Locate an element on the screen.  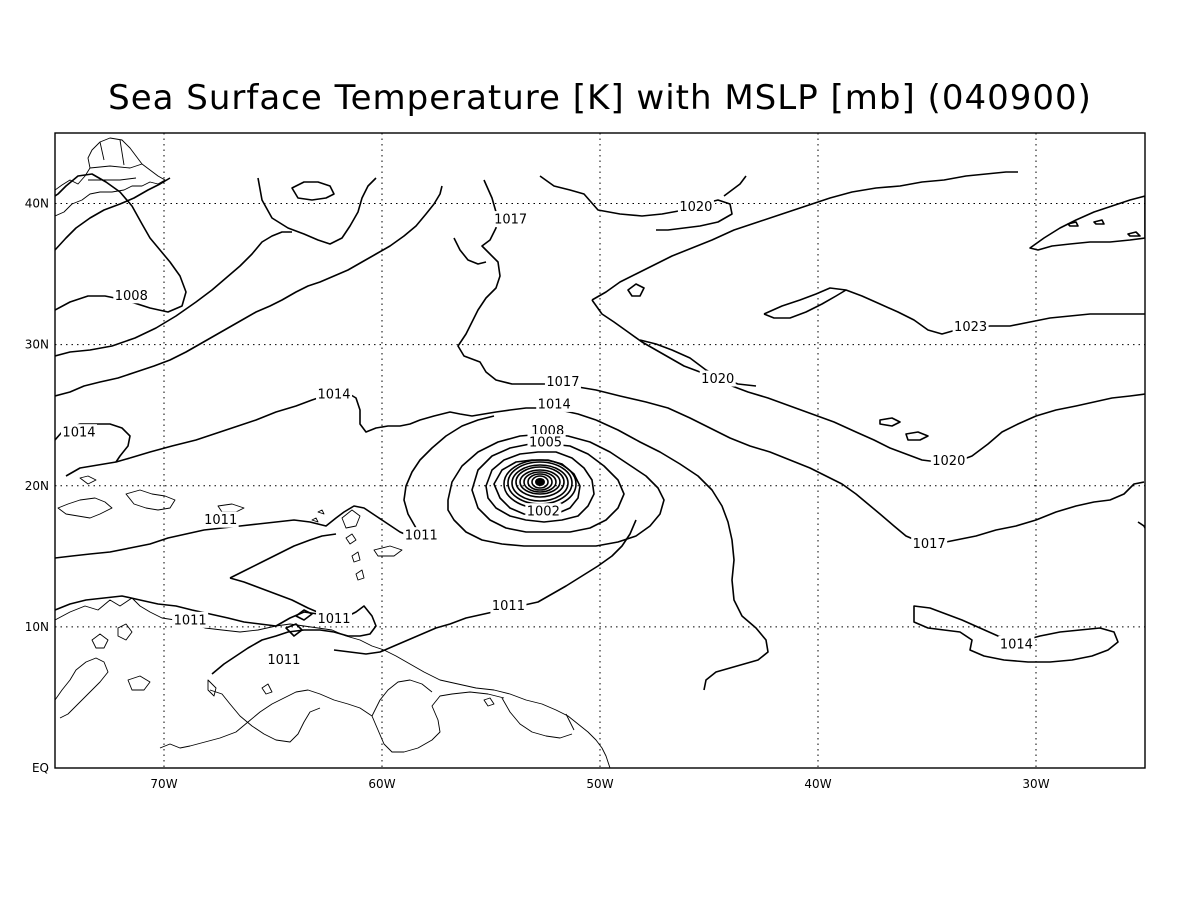
contour-label: 1023 is located at coordinates (970, 326).